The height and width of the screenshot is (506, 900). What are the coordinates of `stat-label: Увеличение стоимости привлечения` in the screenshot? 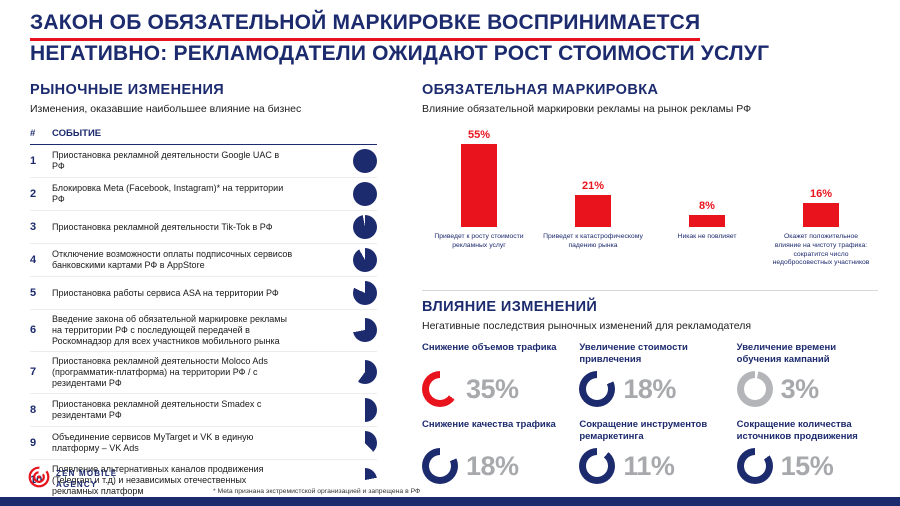 It's located at (633, 353).